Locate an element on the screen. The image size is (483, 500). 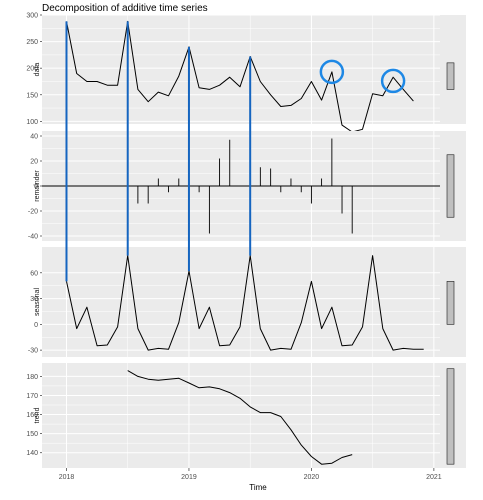
y-tick-label: 250 is located at coordinates (32, 42).